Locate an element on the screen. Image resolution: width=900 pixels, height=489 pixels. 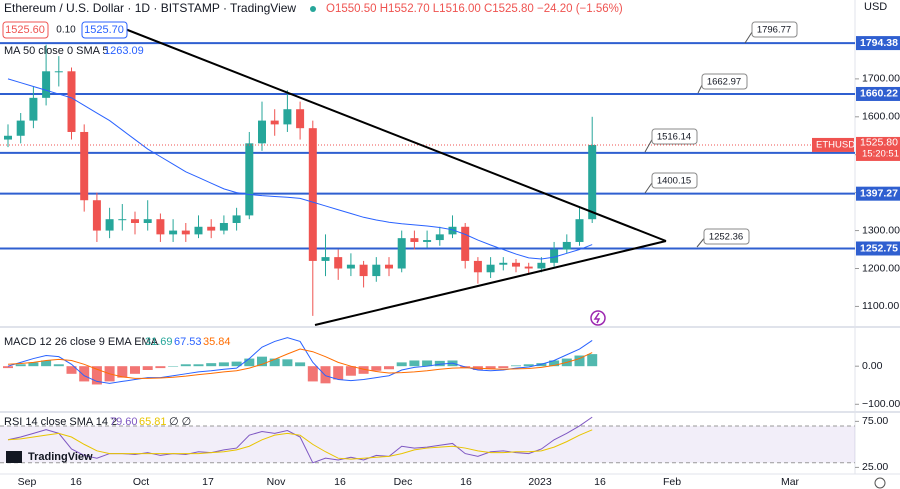
level-label: 1660.22 is located at coordinates (879, 94).